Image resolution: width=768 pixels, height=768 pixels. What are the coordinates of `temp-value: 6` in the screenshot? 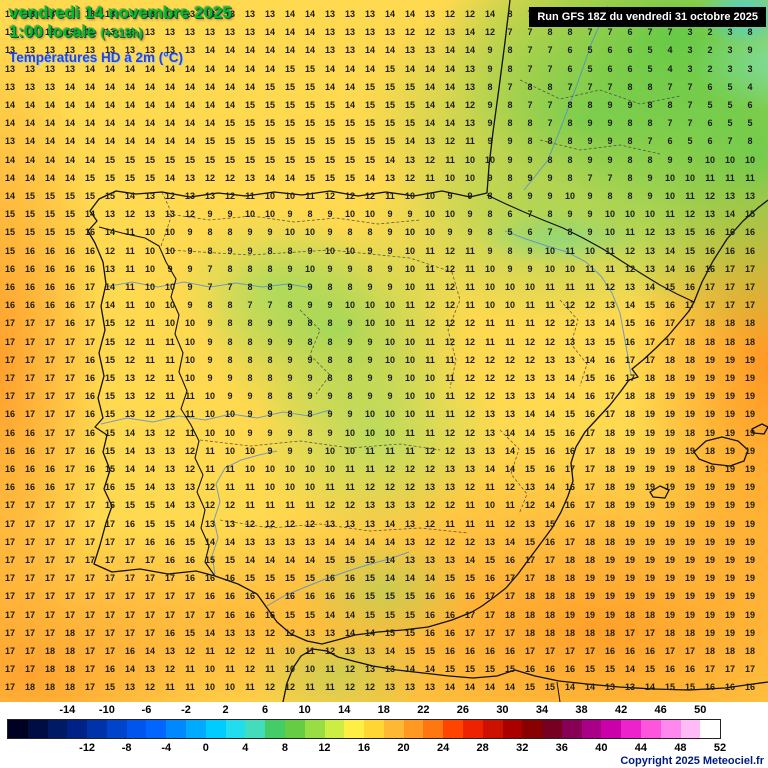 It's located at (570, 68).